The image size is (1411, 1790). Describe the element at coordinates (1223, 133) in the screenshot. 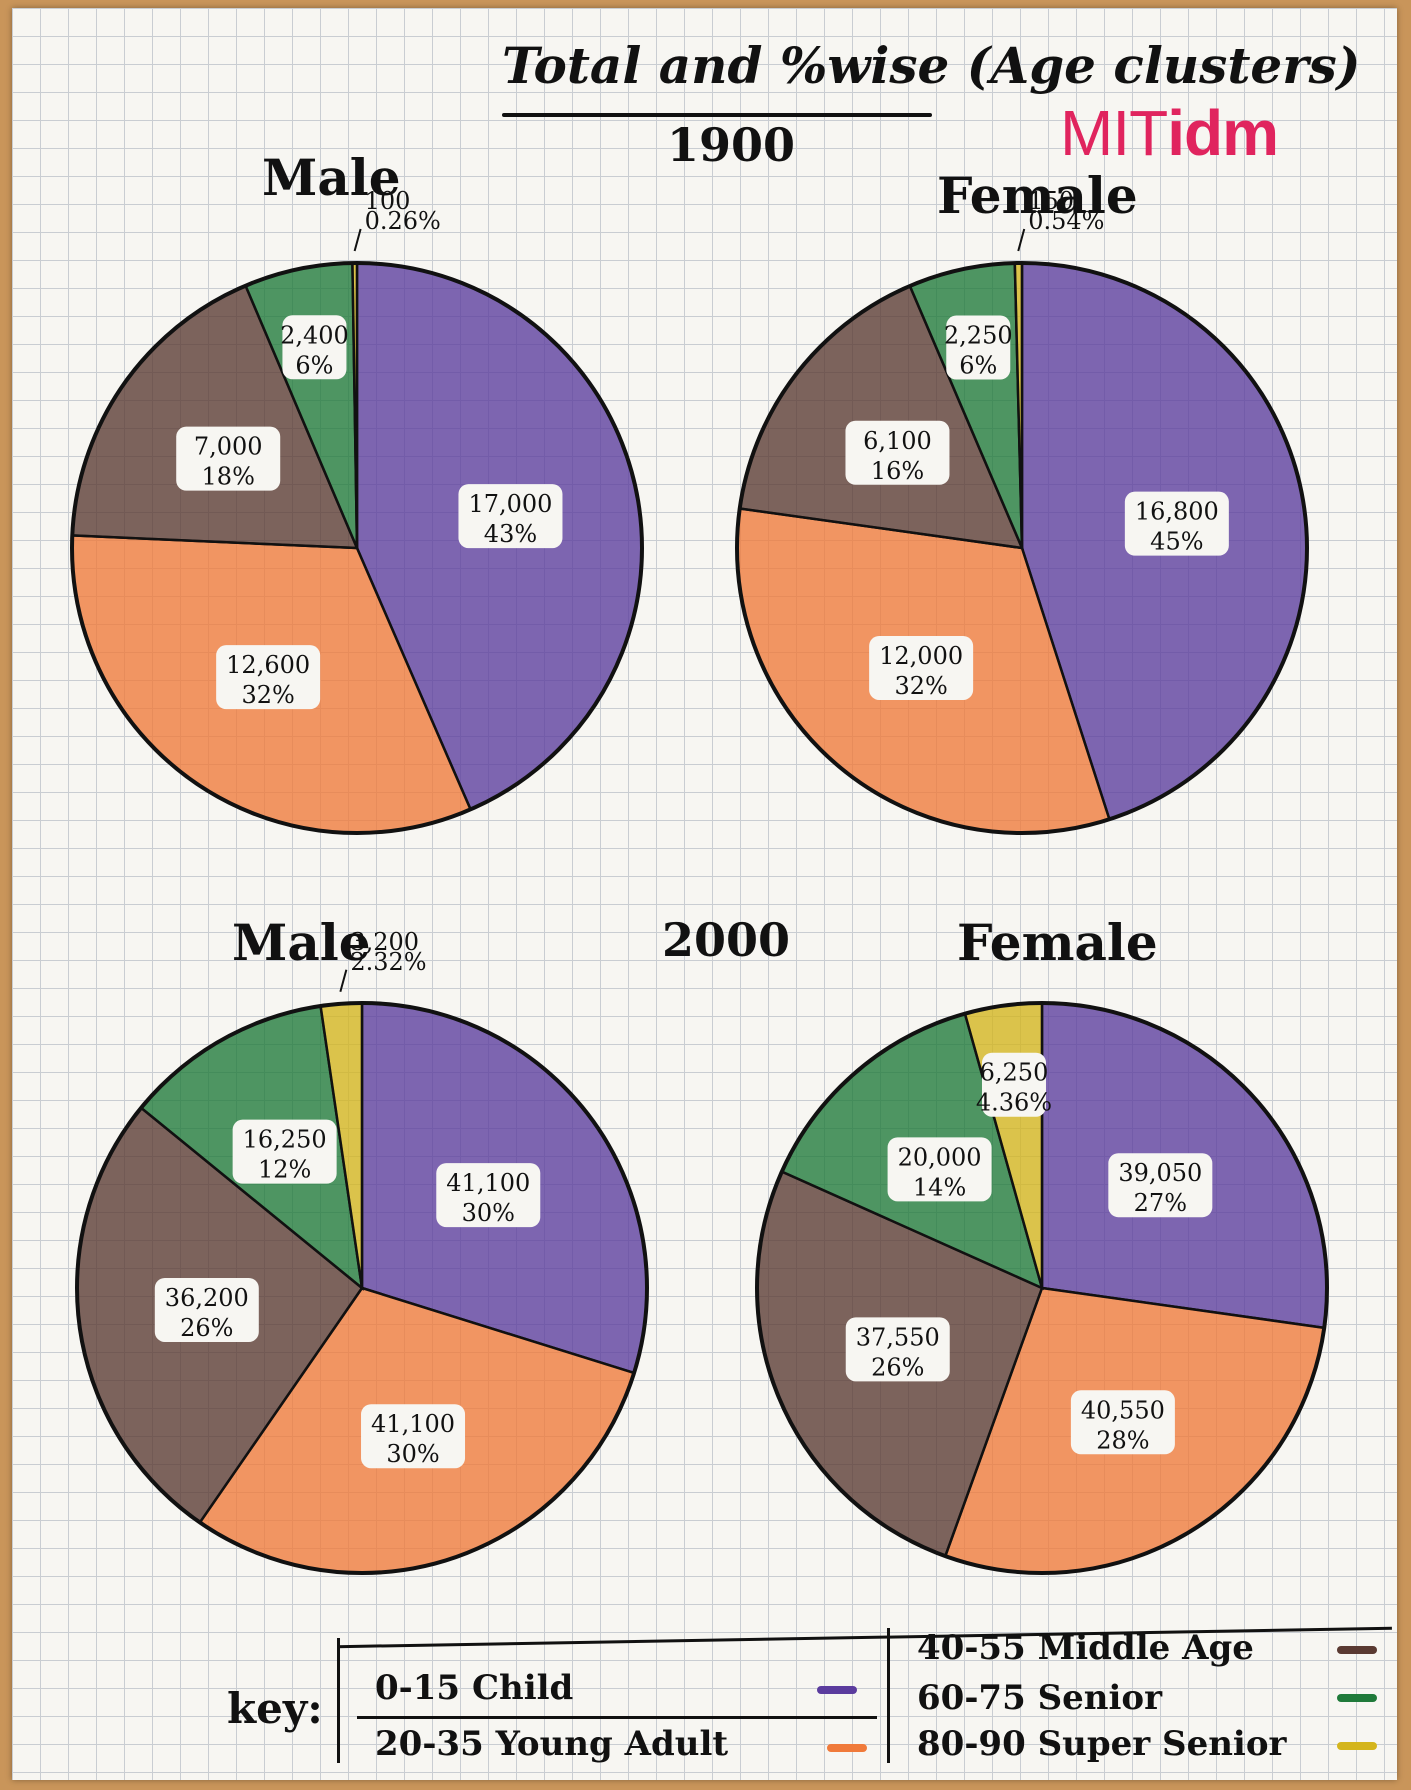

I see `logo-idm-text: idm` at that location.